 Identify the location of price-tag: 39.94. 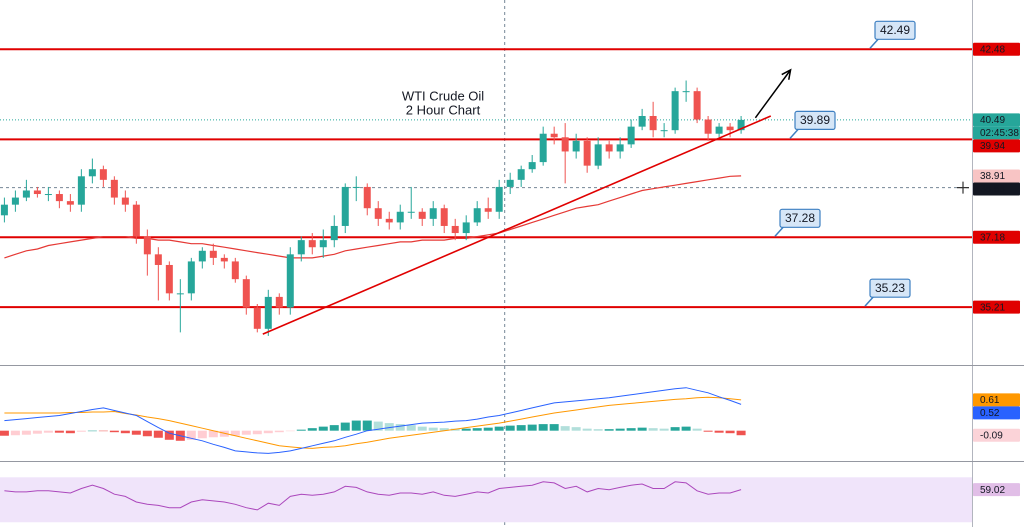
(992, 146).